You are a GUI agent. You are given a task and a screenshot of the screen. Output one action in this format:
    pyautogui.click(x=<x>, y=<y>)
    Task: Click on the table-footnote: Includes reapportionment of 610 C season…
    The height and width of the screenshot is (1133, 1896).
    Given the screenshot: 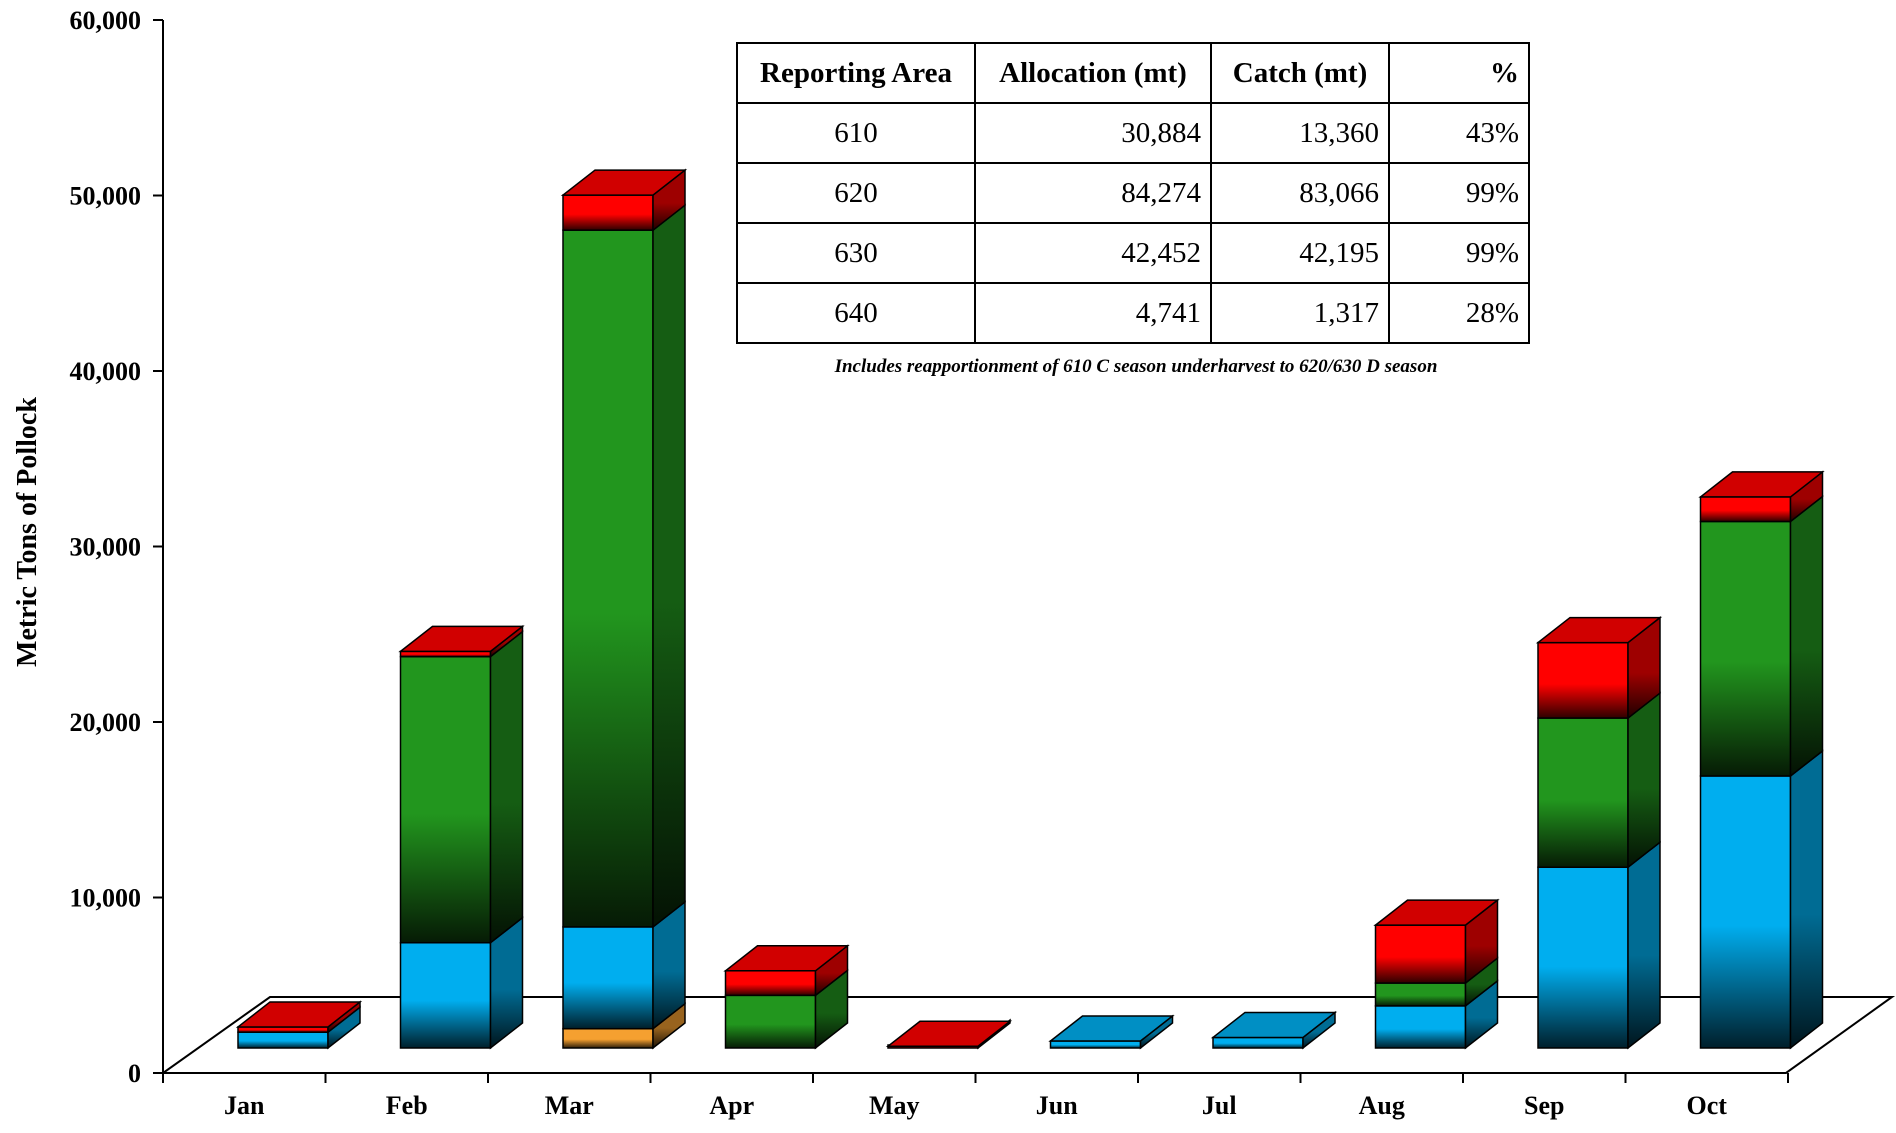 What is the action you would take?
    pyautogui.click(x=1136, y=366)
    